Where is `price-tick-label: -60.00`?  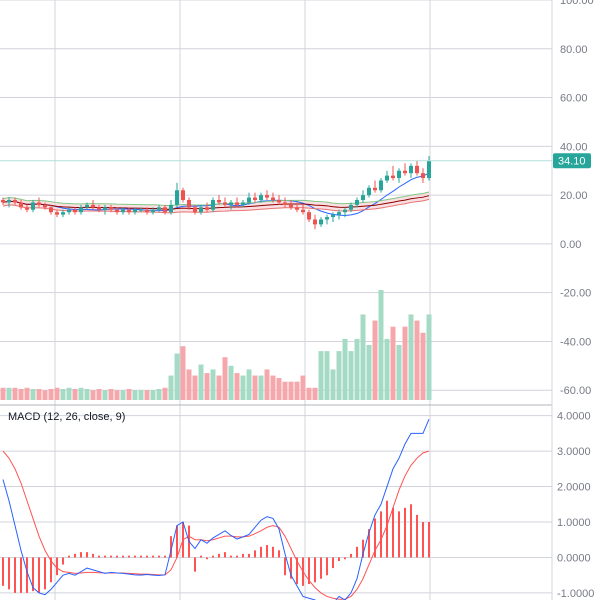
price-tick-label: -60.00 is located at coordinates (575, 391).